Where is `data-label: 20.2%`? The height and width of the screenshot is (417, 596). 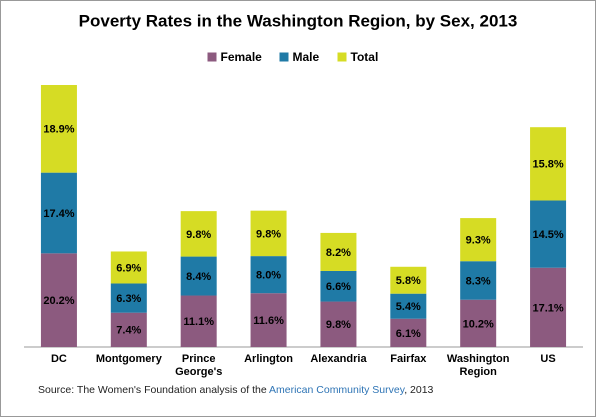 data-label: 20.2% is located at coordinates (58, 301).